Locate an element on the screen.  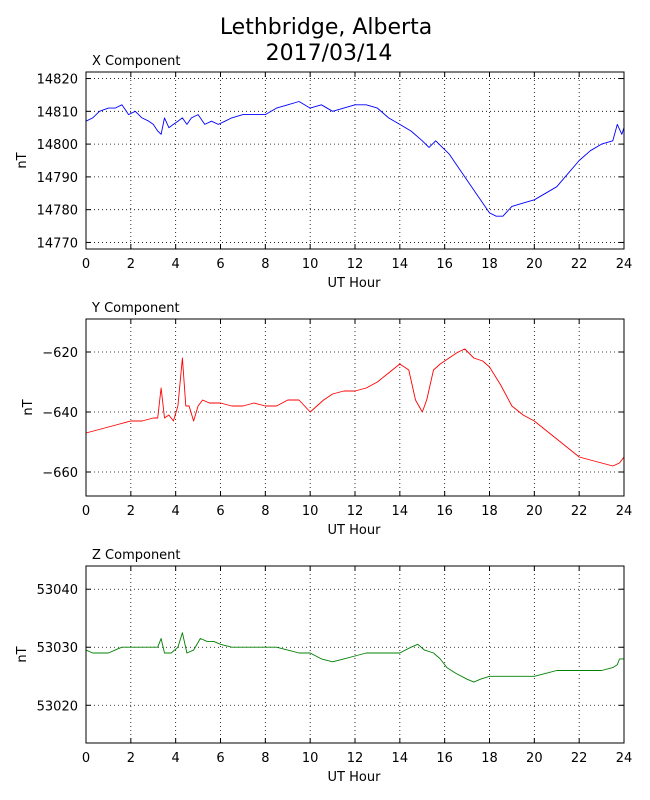
panel-title: X Component is located at coordinates (136, 61).